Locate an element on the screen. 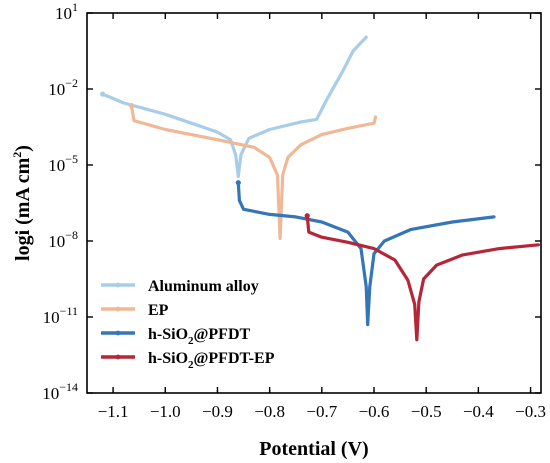 Image resolution: width=550 pixels, height=463 pixels. x-tick-label: −0.6 is located at coordinates (374, 411).